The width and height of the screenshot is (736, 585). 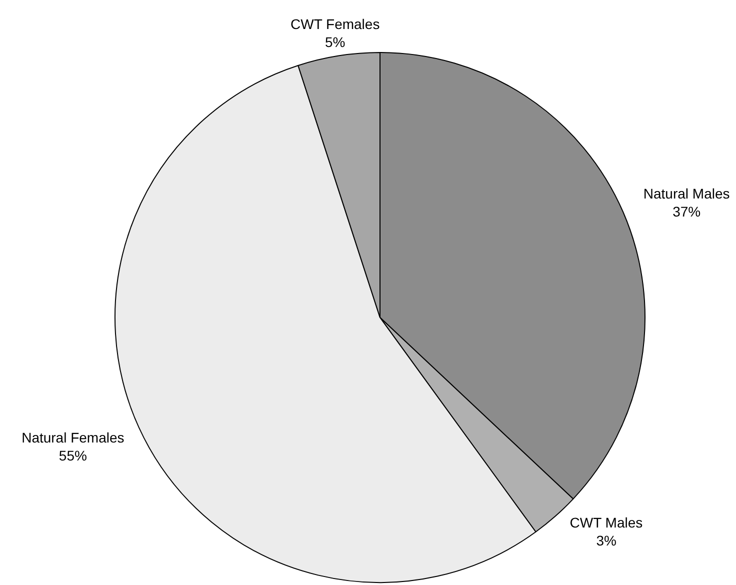 I want to click on data-label: 5%, so click(x=335, y=42).